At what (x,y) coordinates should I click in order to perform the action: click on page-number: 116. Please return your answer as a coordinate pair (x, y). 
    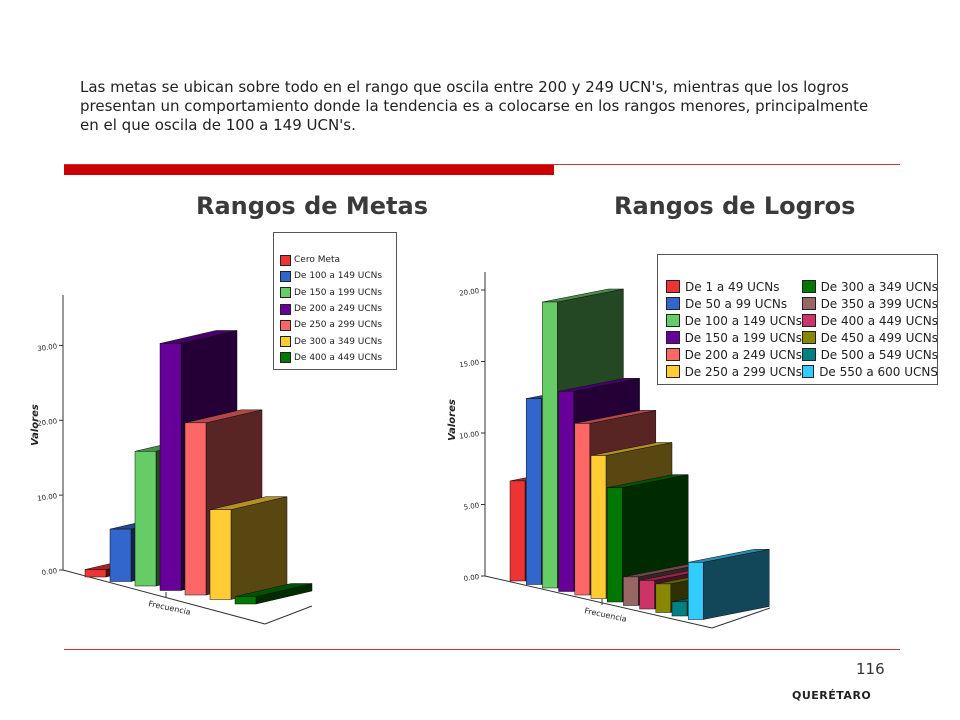
    Looking at the image, I should click on (870, 669).